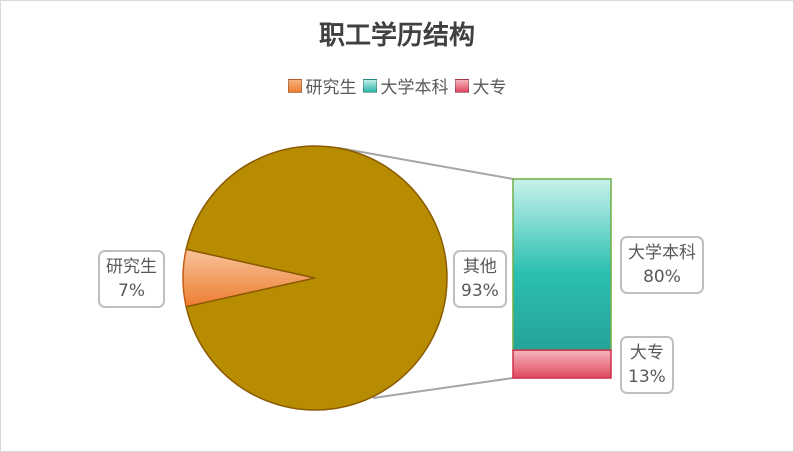  I want to click on connector-line-top, so click(426, 163).